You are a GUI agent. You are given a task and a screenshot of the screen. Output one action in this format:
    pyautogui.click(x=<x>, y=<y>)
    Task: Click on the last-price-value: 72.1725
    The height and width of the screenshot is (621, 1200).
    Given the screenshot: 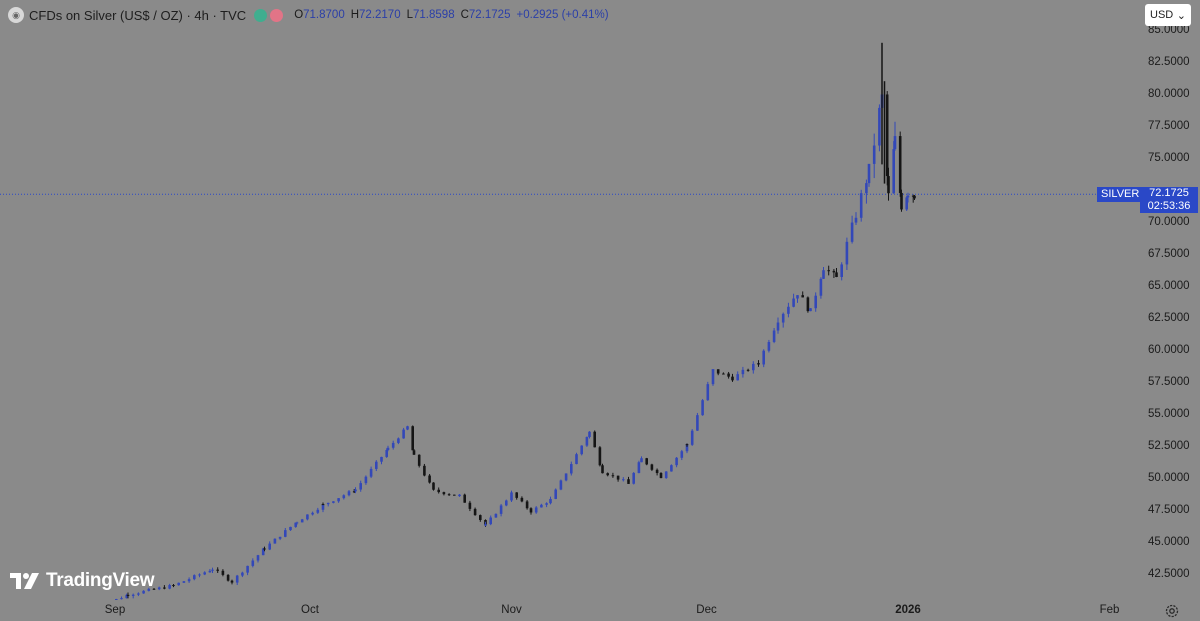 What is the action you would take?
    pyautogui.click(x=1169, y=193)
    